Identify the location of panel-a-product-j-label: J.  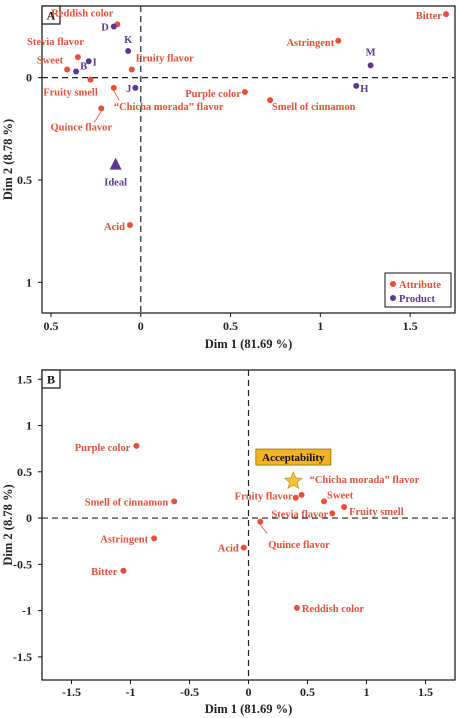
(128, 89).